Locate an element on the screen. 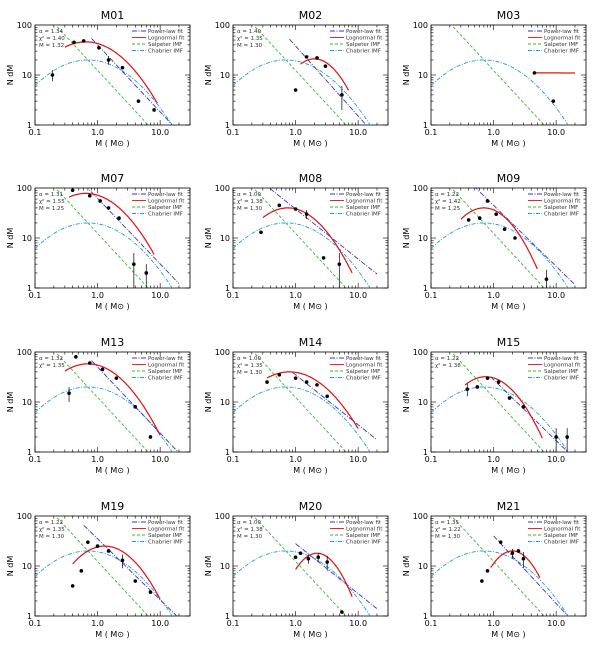  legend-entry: Power-law fit is located at coordinates (166, 32).